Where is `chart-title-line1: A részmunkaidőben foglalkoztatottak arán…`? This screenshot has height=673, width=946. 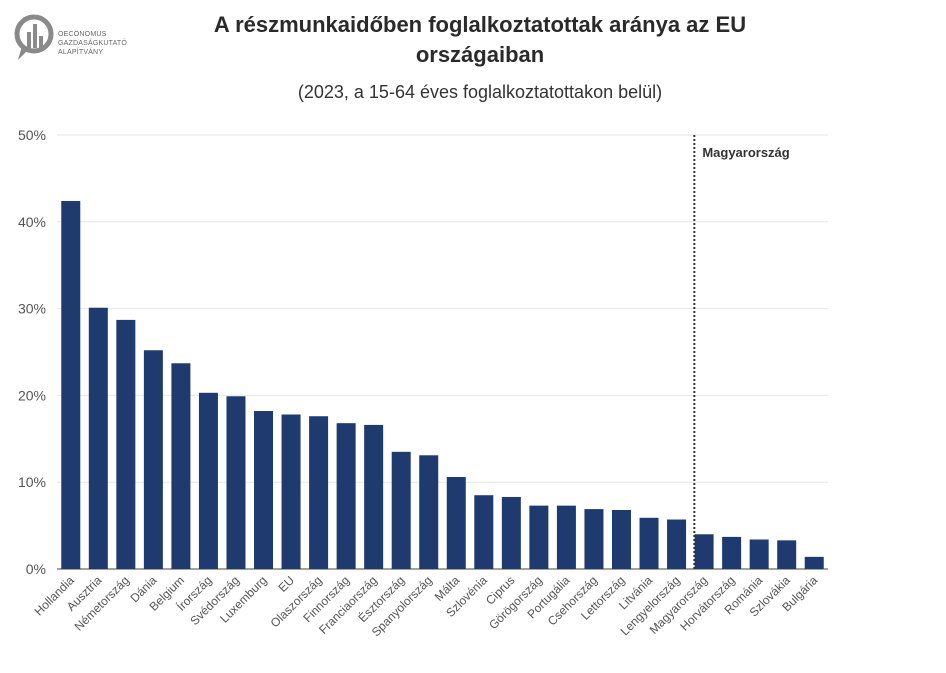 chart-title-line1: A részmunkaidőben foglalkoztatottak arán… is located at coordinates (480, 24).